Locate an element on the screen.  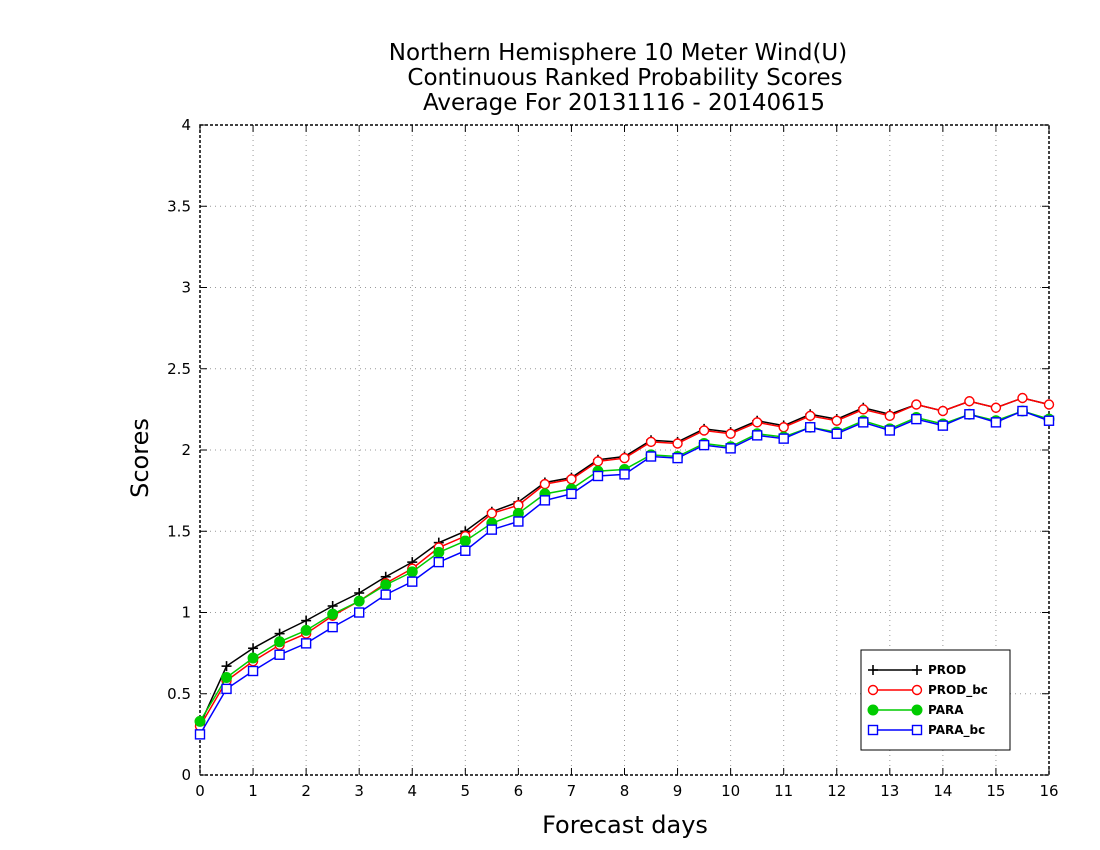
y-tick-label: 0 is located at coordinates (186, 775).